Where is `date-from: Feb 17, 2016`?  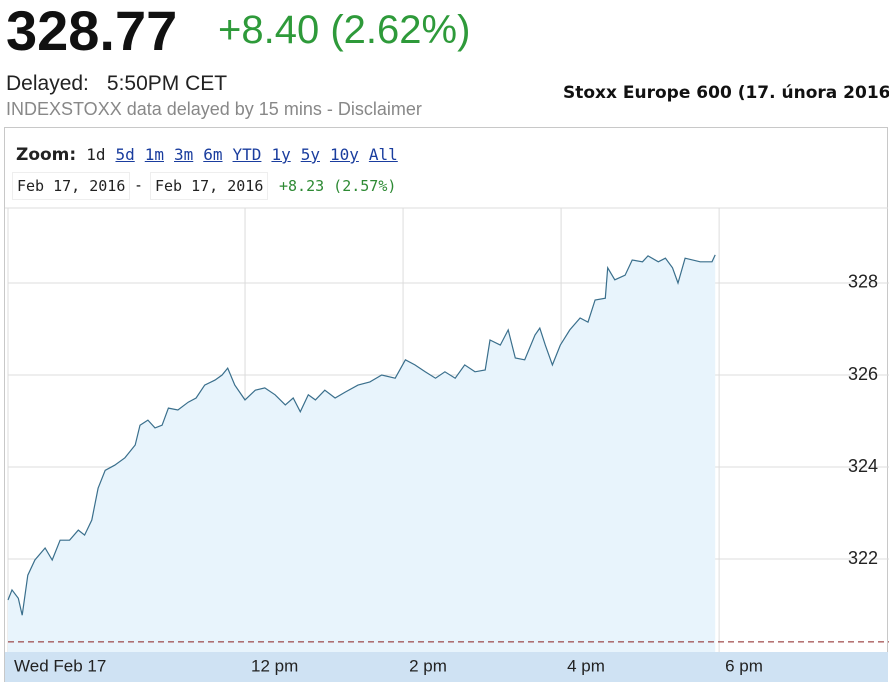
date-from: Feb 17, 2016 is located at coordinates (71, 186).